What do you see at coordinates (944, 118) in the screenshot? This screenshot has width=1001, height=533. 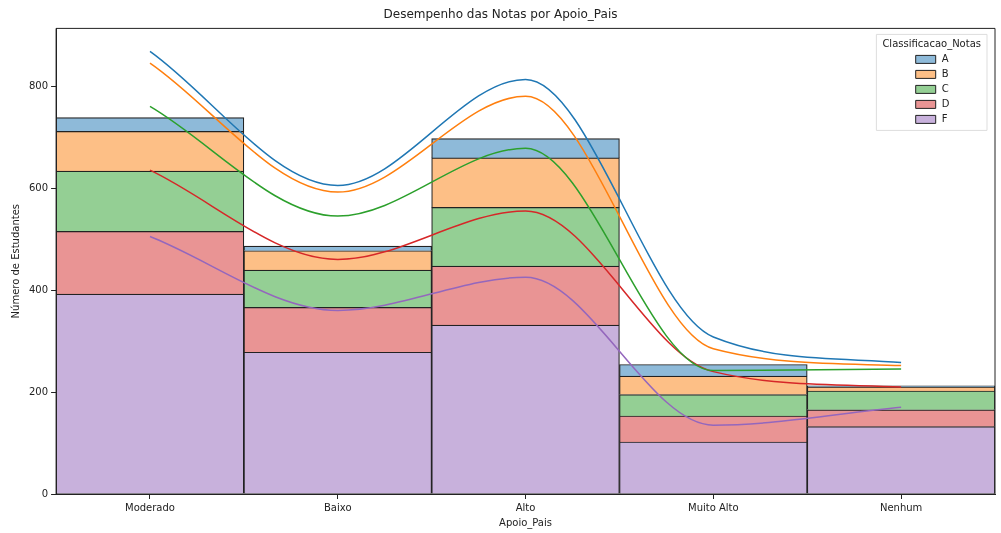 I see `legend-label: F` at bounding box center [944, 118].